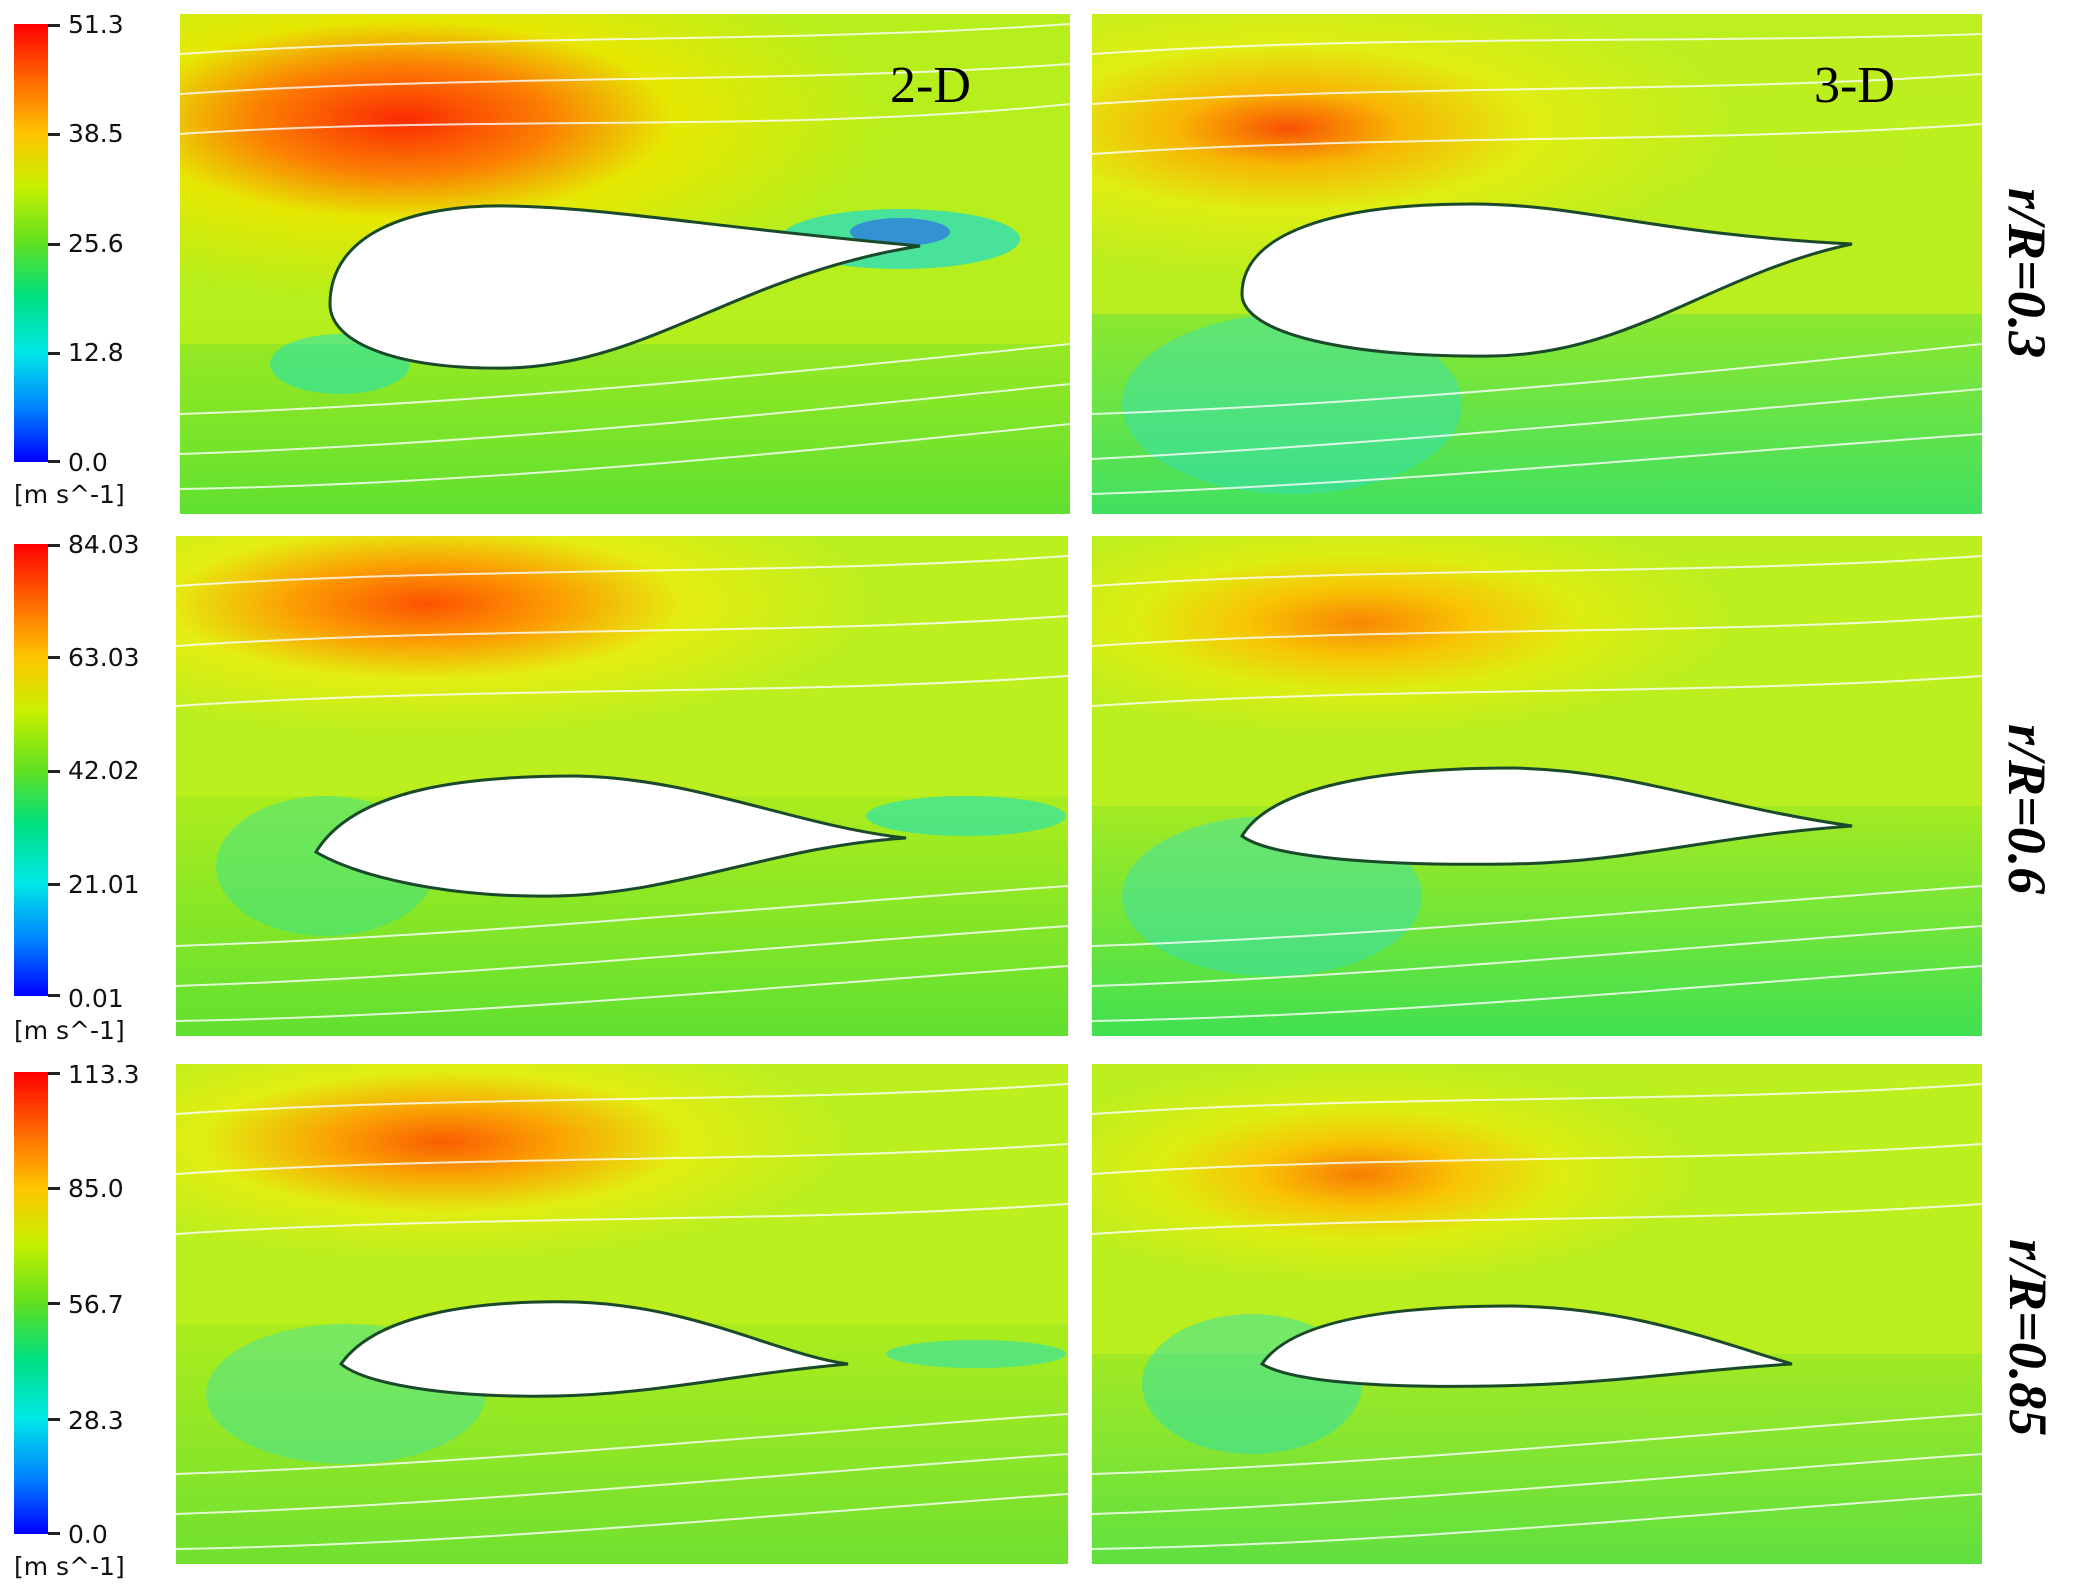 The image size is (2076, 1587). I want to click on colorbar-row3, so click(31, 1303).